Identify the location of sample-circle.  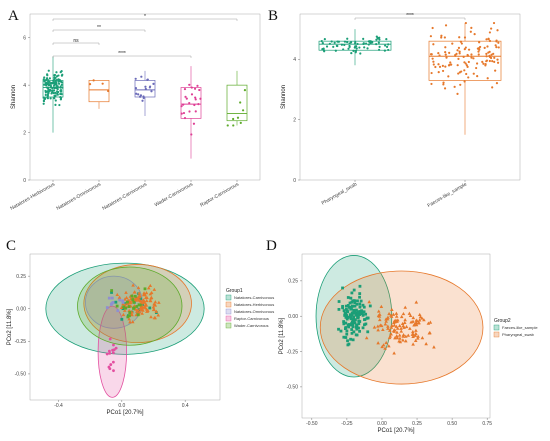
(112, 350).